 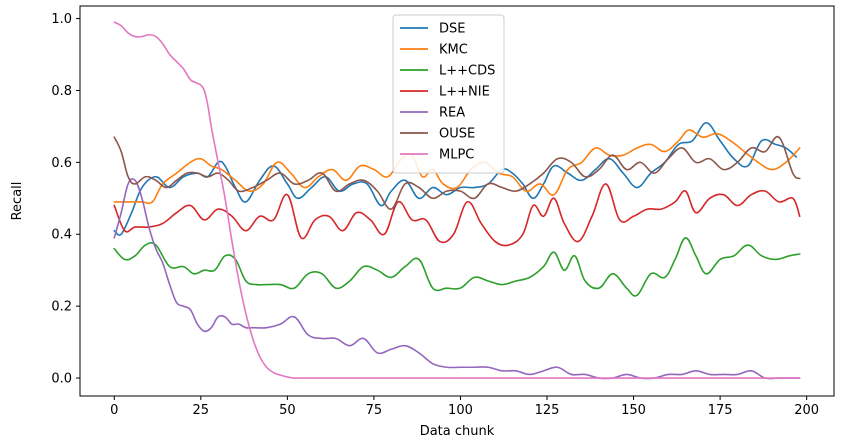 I want to click on series-line-ouse, so click(x=457, y=172).